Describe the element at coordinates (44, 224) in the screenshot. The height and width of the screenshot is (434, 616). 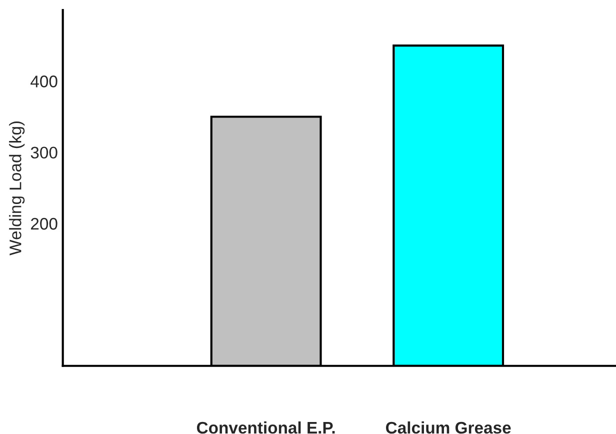
I see `y-tick-label: 200` at that location.